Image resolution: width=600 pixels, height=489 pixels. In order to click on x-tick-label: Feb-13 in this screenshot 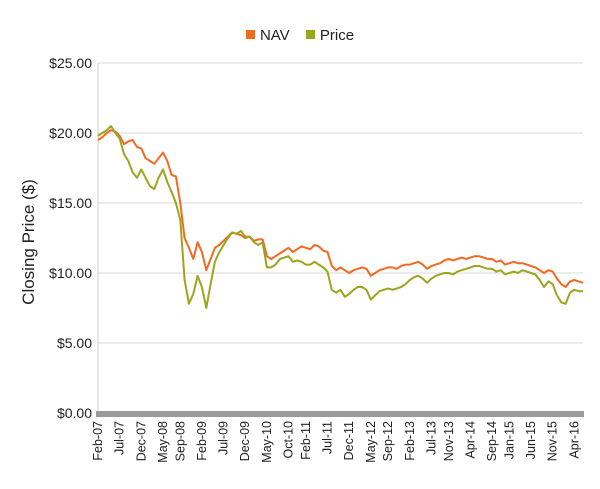, I will do `click(410, 441)`.